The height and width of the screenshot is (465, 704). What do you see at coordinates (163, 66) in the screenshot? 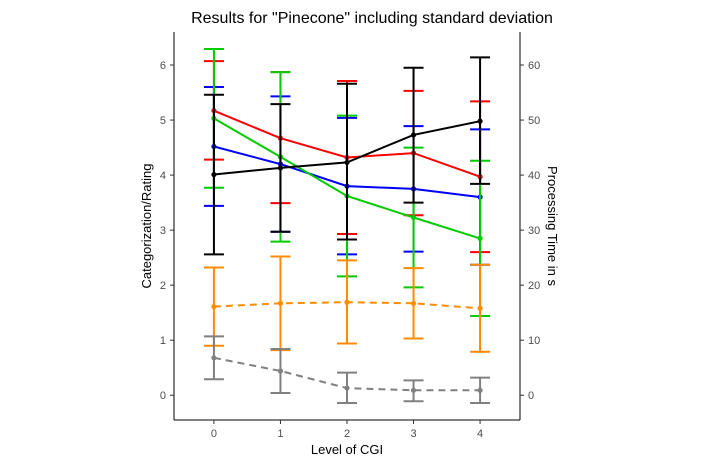
I see `y-tick-label: 6` at bounding box center [163, 66].